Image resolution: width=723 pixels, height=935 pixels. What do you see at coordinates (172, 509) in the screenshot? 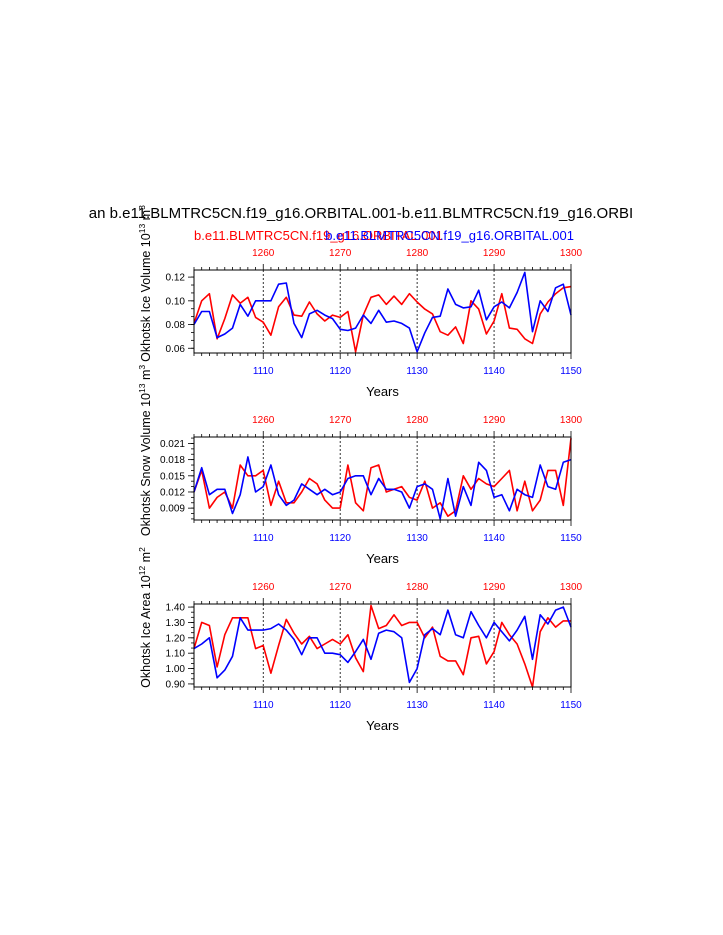
I see `y-tick-label: 0.009` at bounding box center [172, 509].